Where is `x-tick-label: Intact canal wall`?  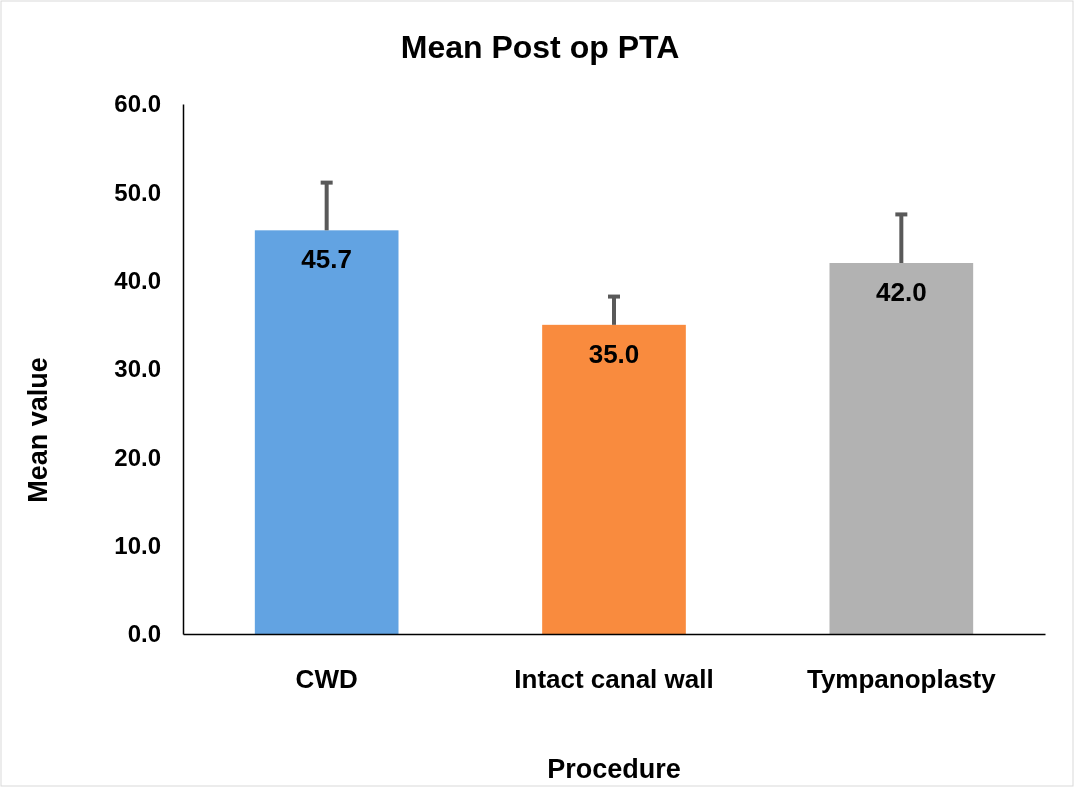 x-tick-label: Intact canal wall is located at coordinates (614, 679).